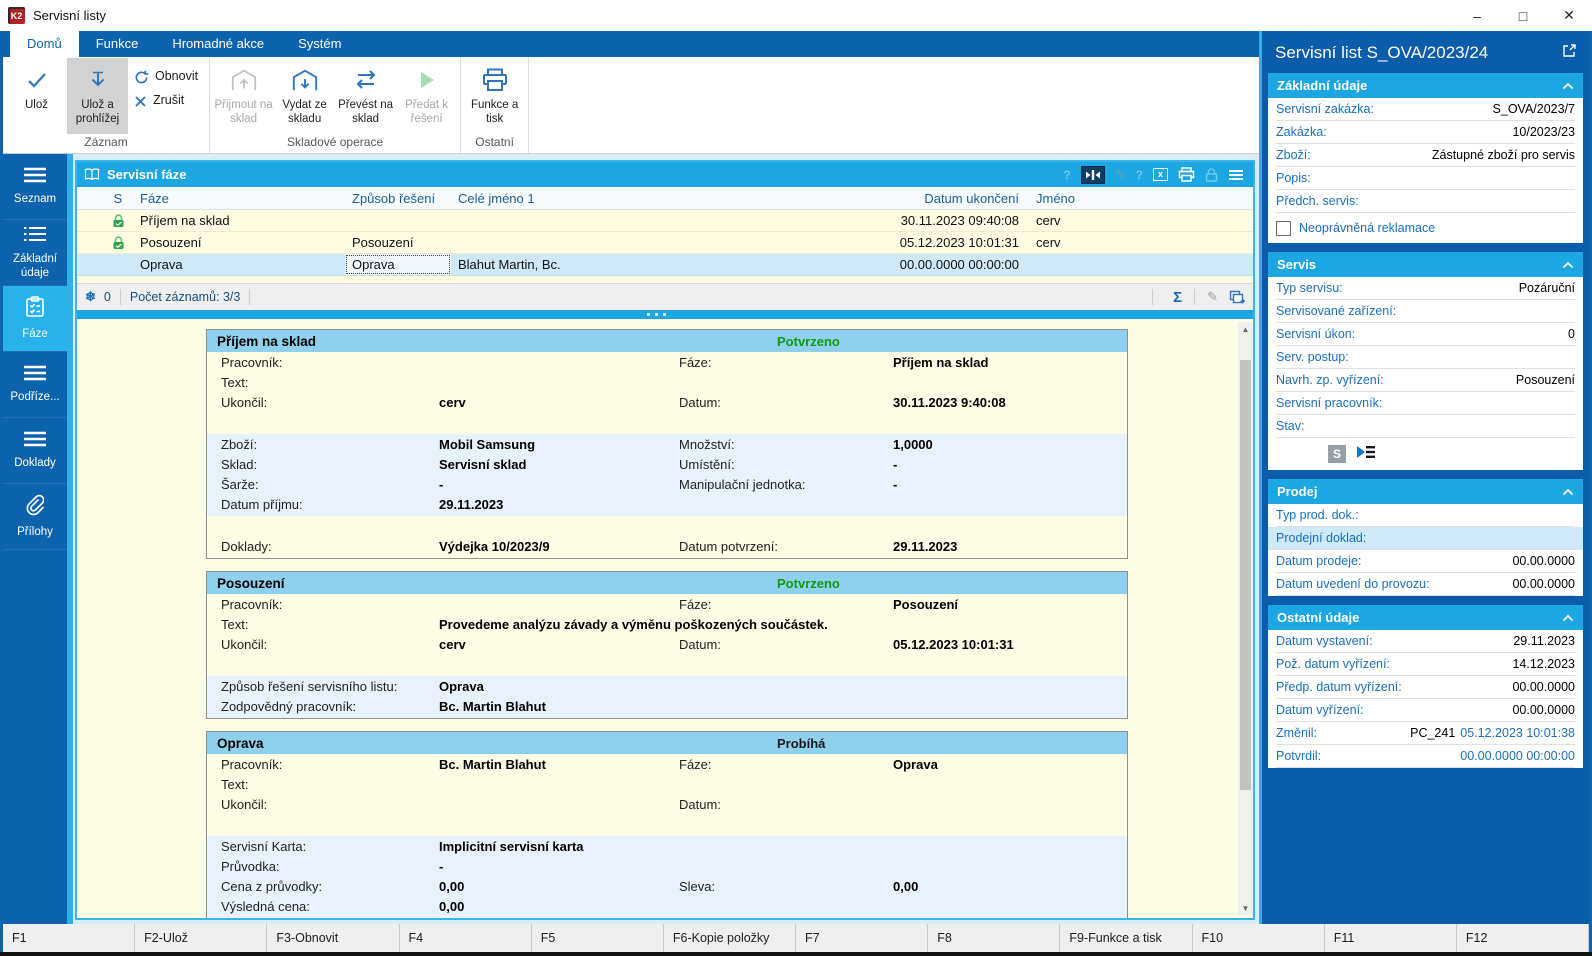 Image resolution: width=1592 pixels, height=956 pixels. What do you see at coordinates (1237, 297) in the screenshot?
I see `copy-add-icon` at bounding box center [1237, 297].